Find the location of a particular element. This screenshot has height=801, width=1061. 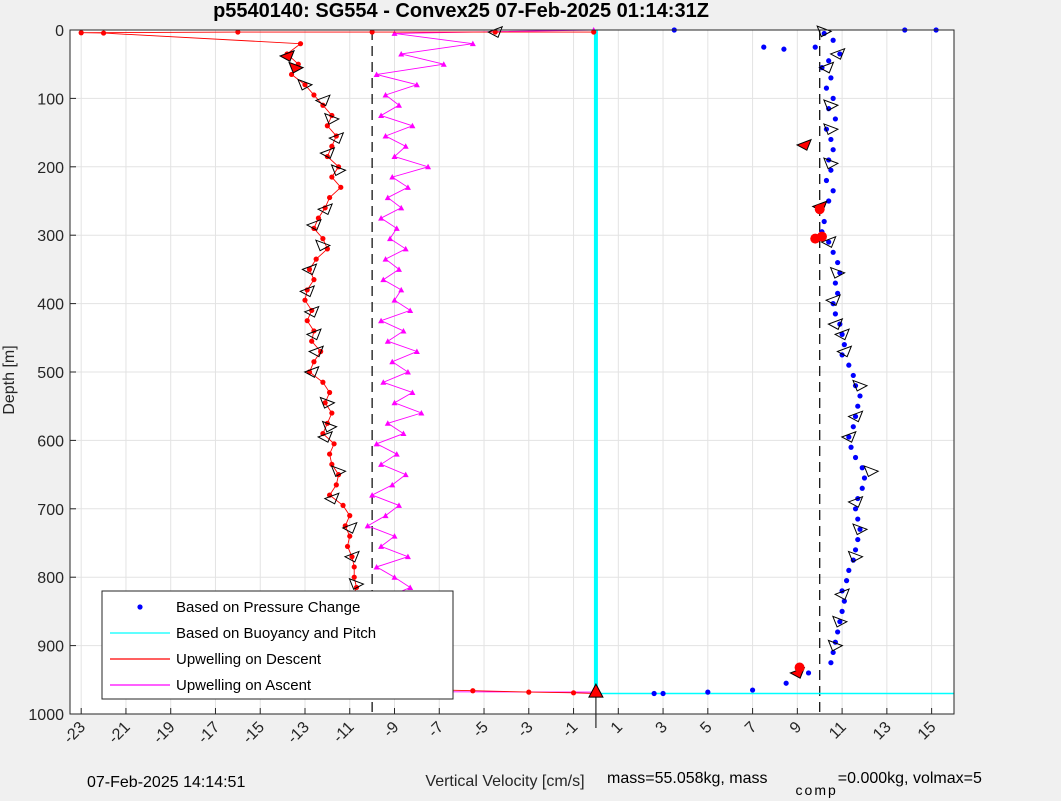

red-dot-marker is located at coordinates (799, 667).